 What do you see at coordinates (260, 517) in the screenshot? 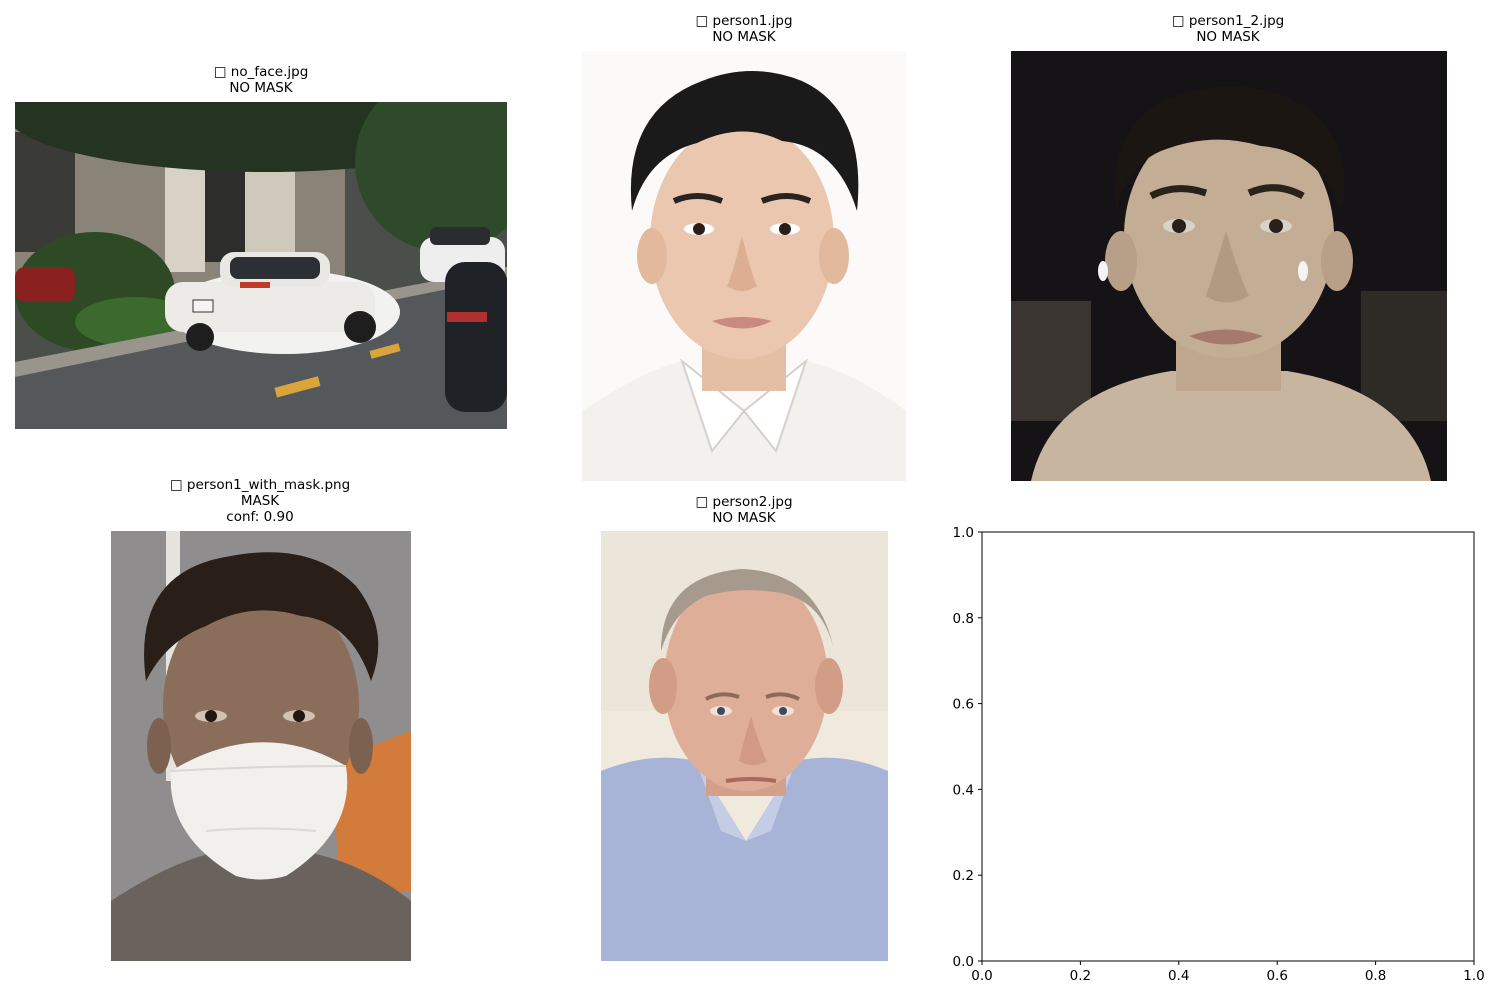
I see `panel-confidence: conf: 0.90` at bounding box center [260, 517].